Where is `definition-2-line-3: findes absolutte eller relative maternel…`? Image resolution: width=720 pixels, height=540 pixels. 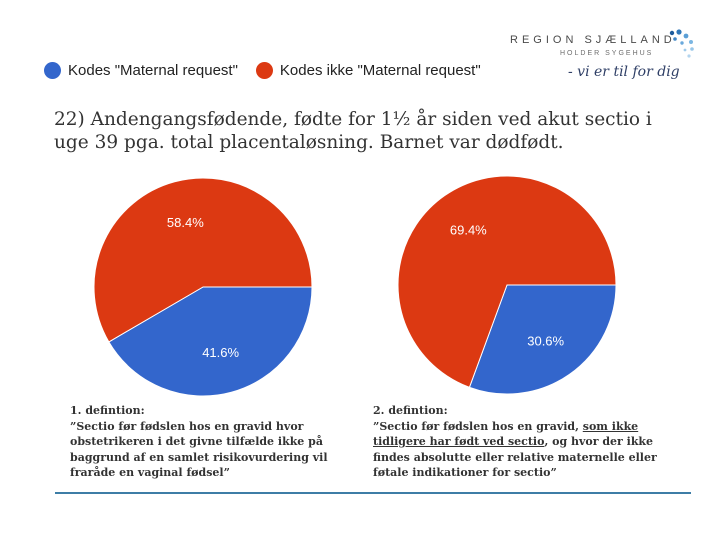
definition-2-line-3: findes absolutte eller relative maternel… is located at coordinates (515, 457).